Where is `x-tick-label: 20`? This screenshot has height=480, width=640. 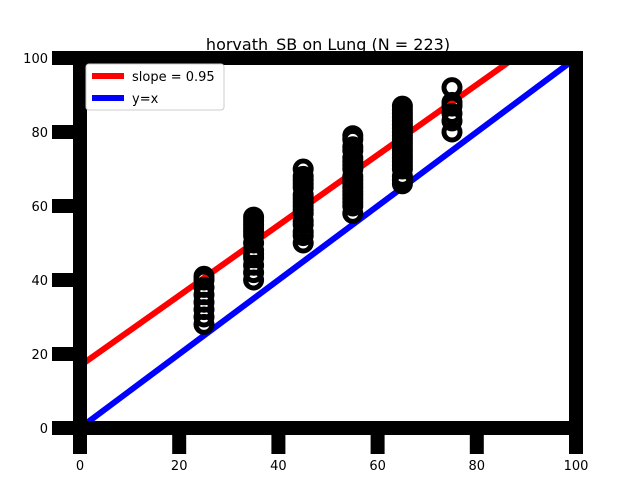 x-tick-label: 20 is located at coordinates (179, 466).